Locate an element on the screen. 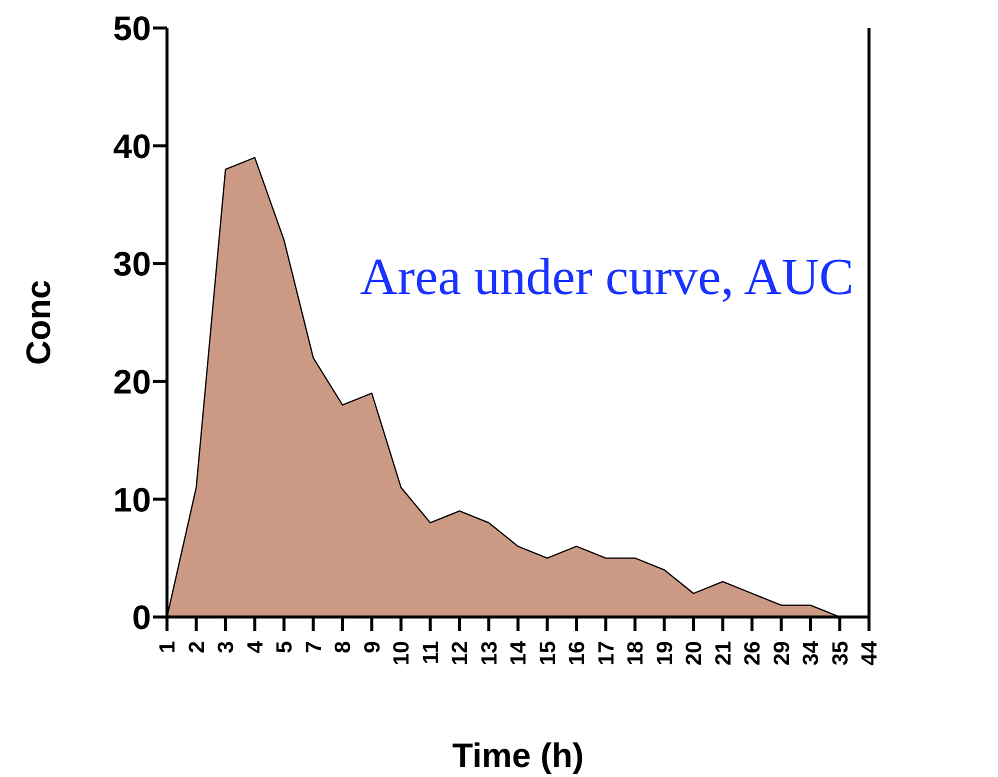 The width and height of the screenshot is (998, 777). annotation: Area under curve, AUC is located at coordinates (607, 277).